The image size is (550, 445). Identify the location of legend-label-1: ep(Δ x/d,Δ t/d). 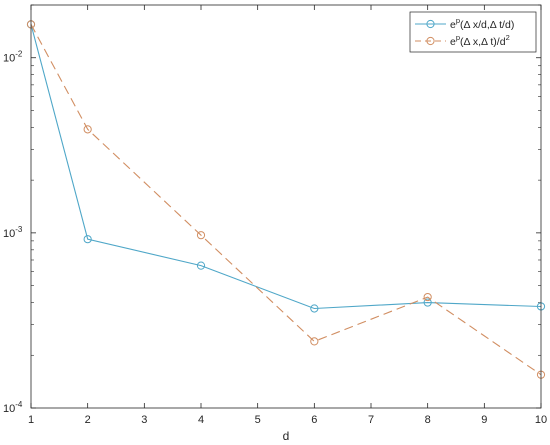
(482, 23).